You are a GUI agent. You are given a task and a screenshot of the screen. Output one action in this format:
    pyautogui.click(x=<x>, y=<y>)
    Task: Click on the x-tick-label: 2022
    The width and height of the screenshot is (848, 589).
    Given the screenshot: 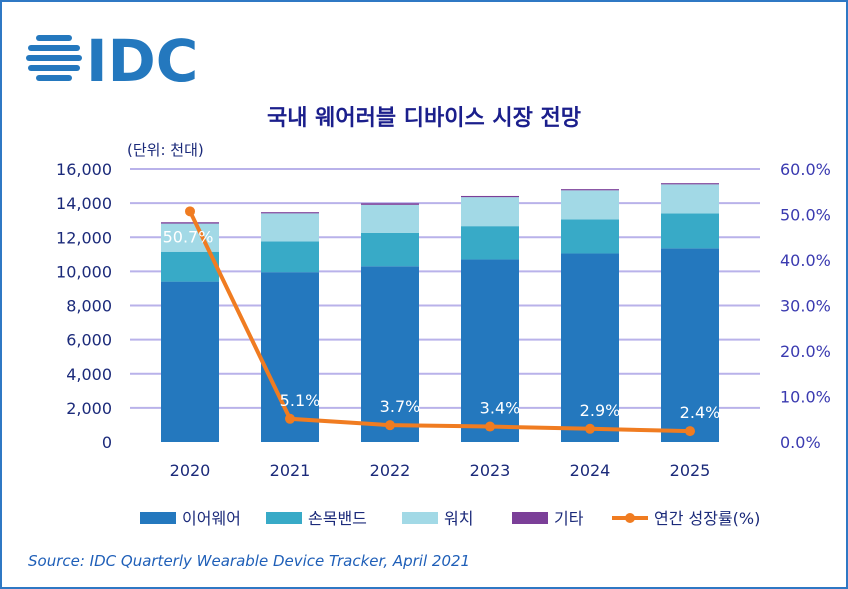 What is the action you would take?
    pyautogui.click(x=390, y=470)
    